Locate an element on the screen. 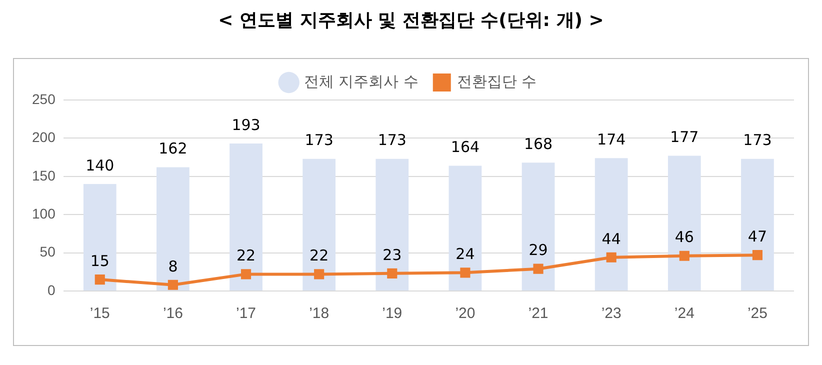 The height and width of the screenshot is (365, 822). data-label: 8 is located at coordinates (173, 266).